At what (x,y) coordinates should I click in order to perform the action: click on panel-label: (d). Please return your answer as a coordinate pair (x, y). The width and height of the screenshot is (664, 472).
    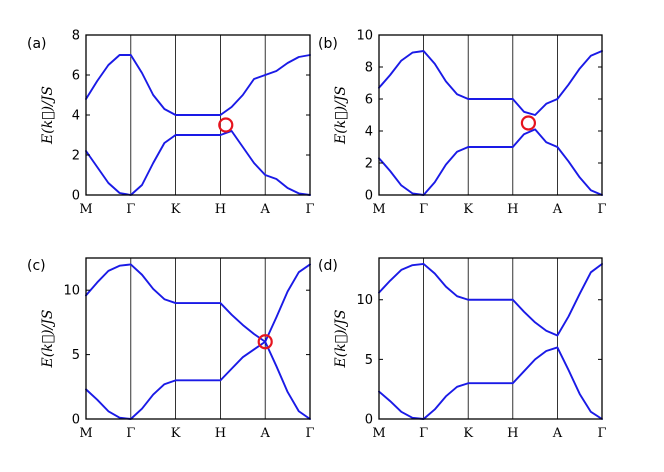
    Looking at the image, I should click on (328, 266).